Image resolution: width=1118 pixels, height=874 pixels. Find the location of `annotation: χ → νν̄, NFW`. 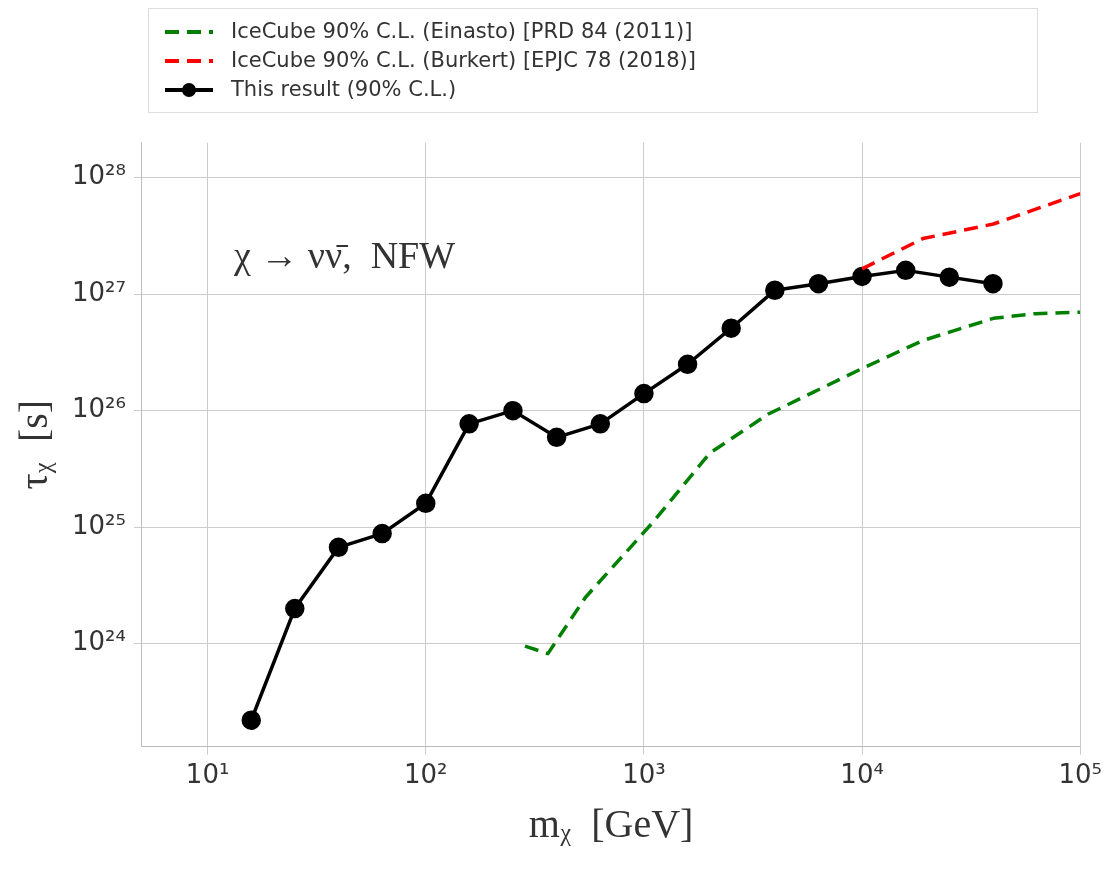

annotation: χ → νν̄, NFW is located at coordinates (344, 254).